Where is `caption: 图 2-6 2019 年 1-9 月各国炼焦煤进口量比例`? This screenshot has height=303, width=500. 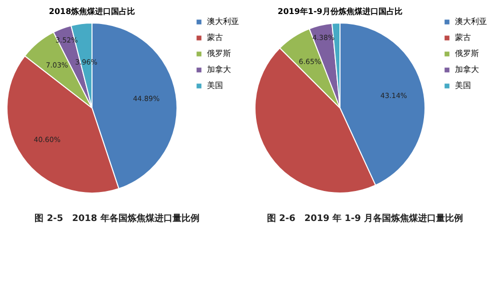
caption: 图 2-6 2019 年 1-9 月各国炼焦煤进口量比例 is located at coordinates (365, 218).